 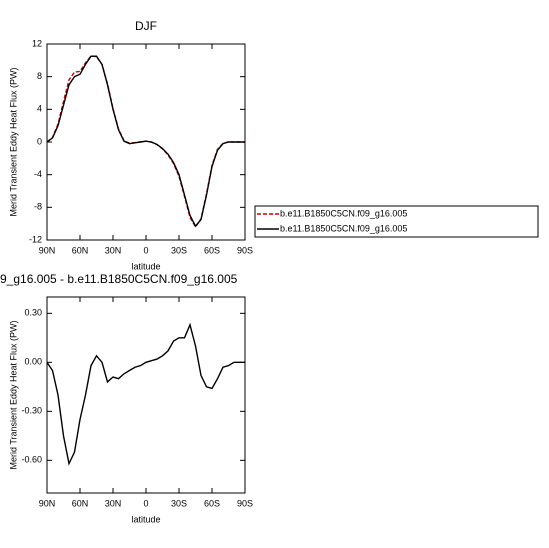 I want to click on y-tick-label: -0.30, so click(x=31, y=411).